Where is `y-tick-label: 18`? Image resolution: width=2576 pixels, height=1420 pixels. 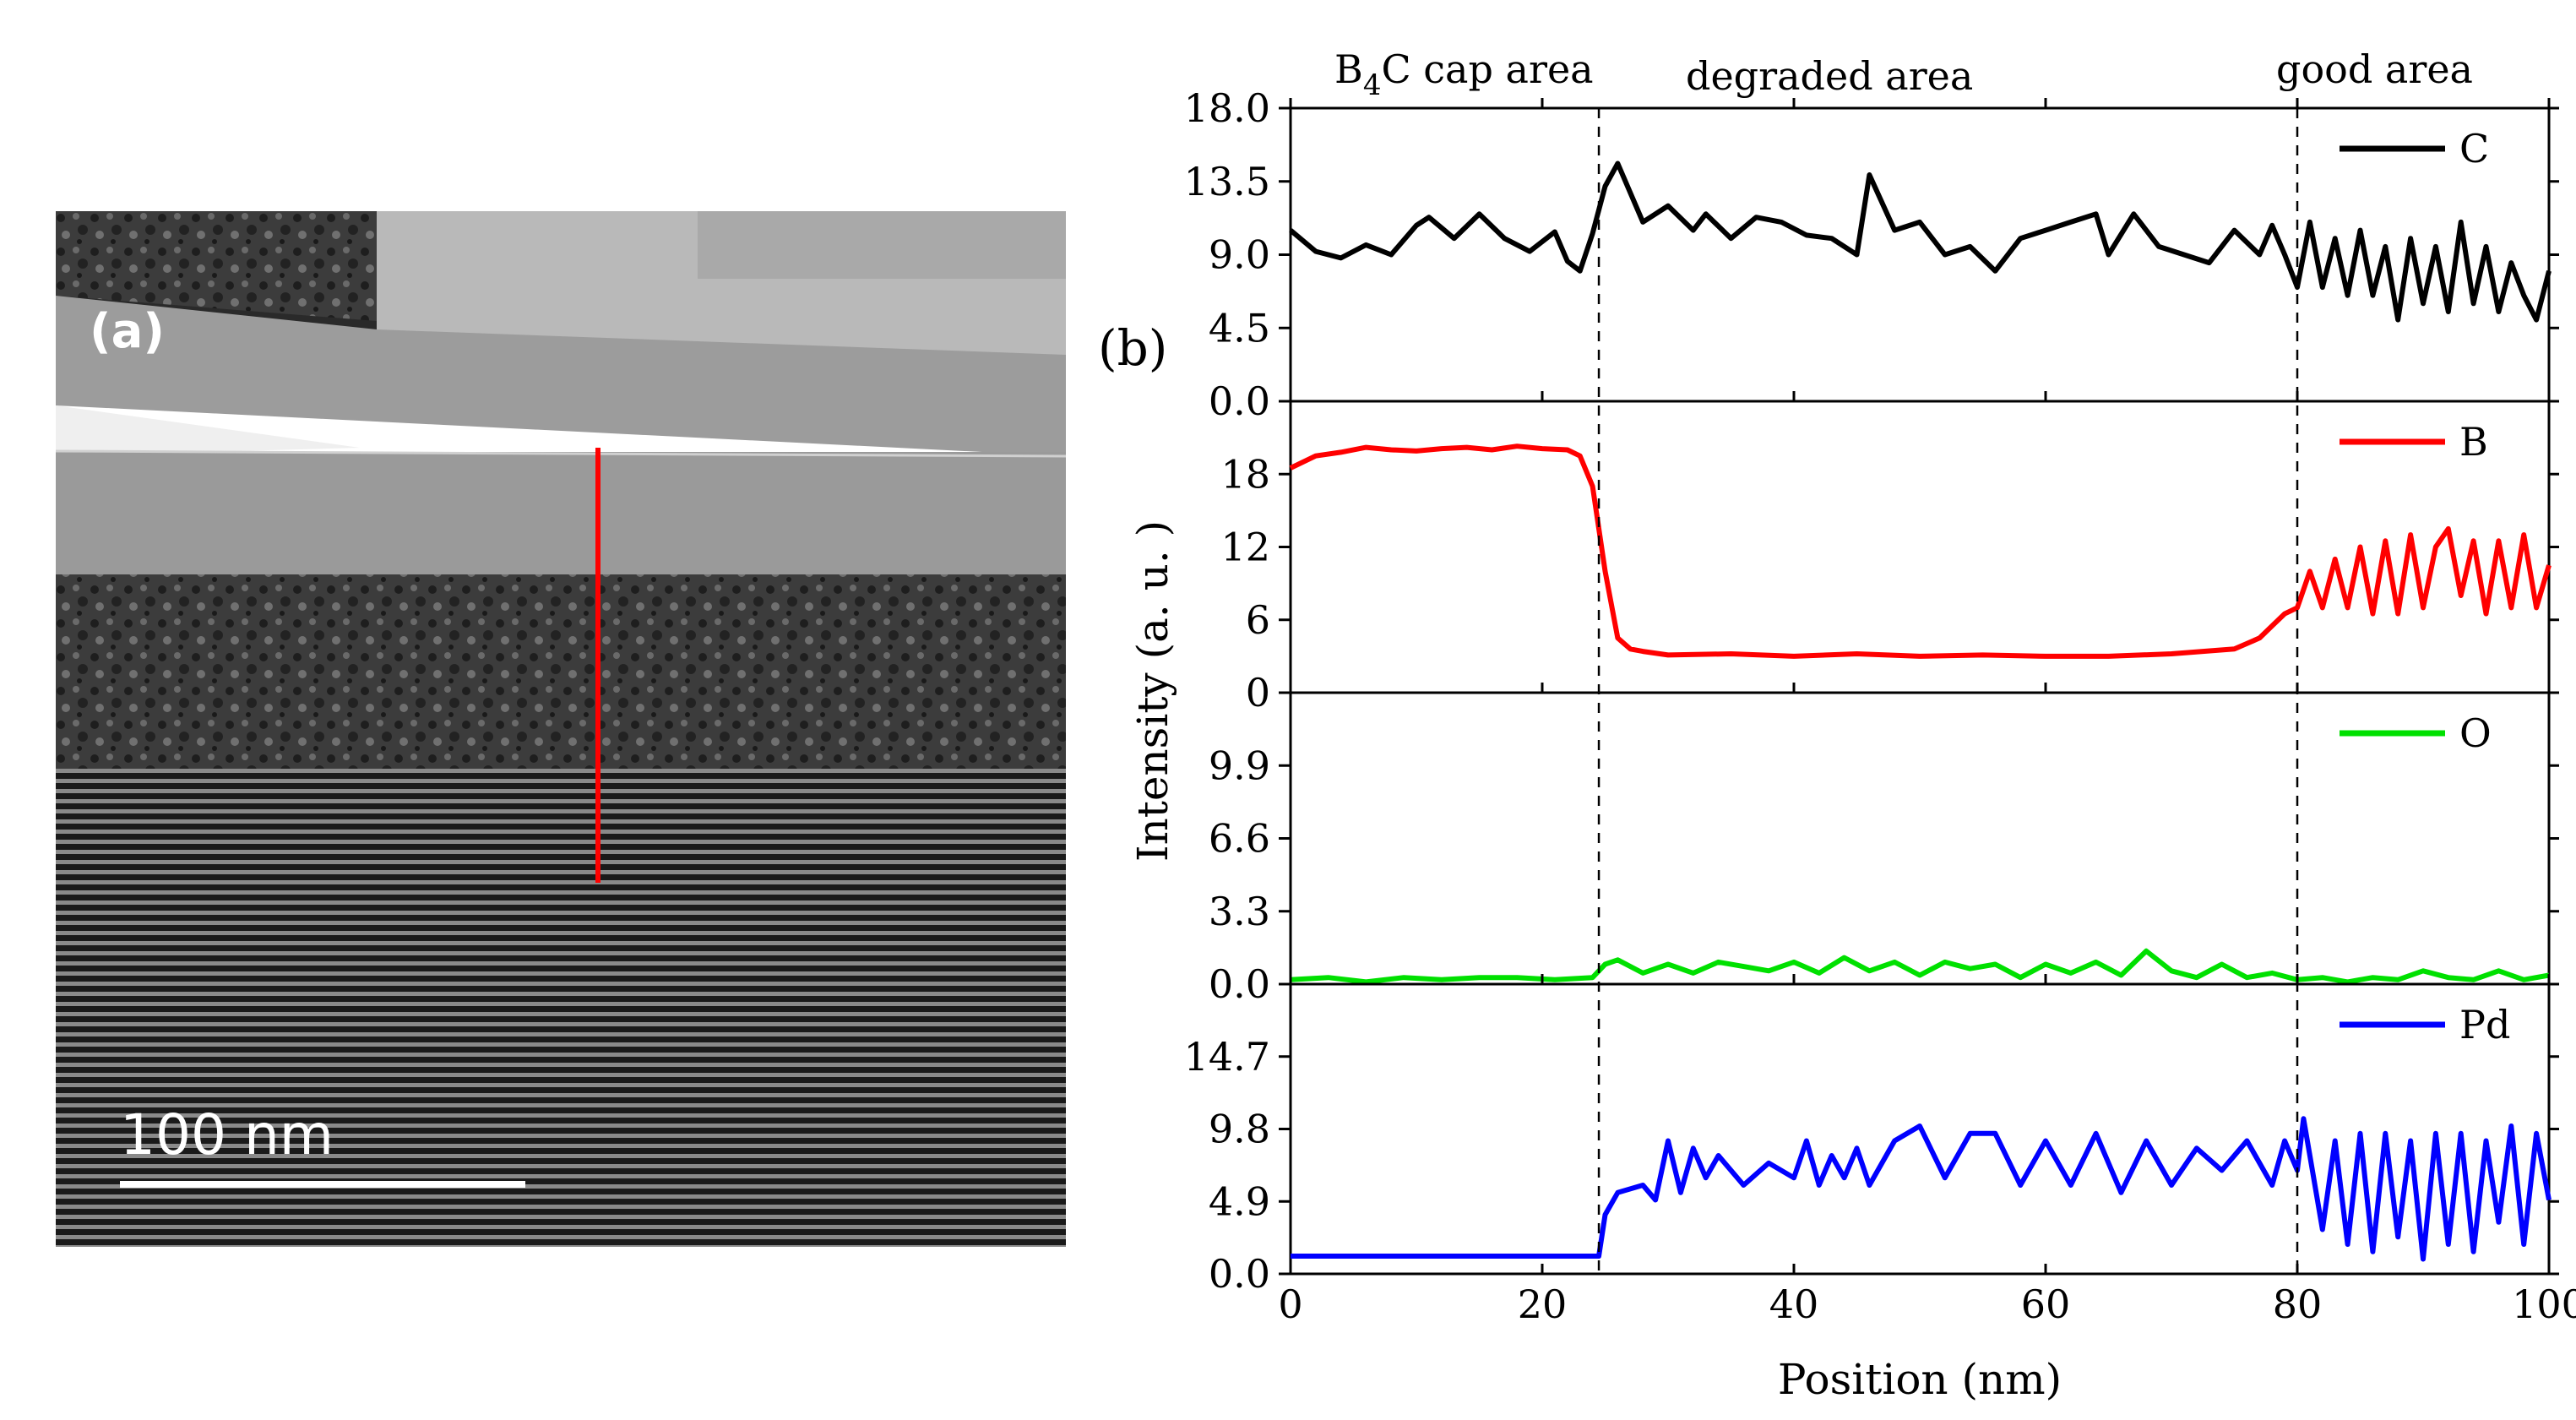
y-tick-label: 18 is located at coordinates (1245, 474).